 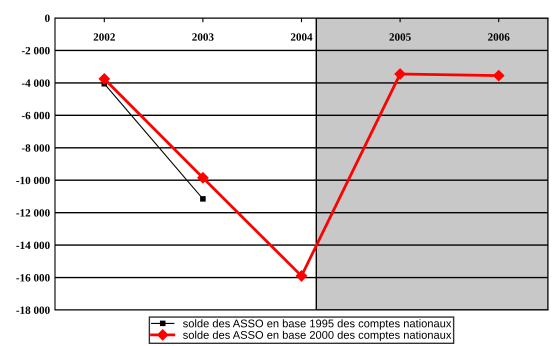 I want to click on y-tick-label: -6 000, so click(x=36, y=116).